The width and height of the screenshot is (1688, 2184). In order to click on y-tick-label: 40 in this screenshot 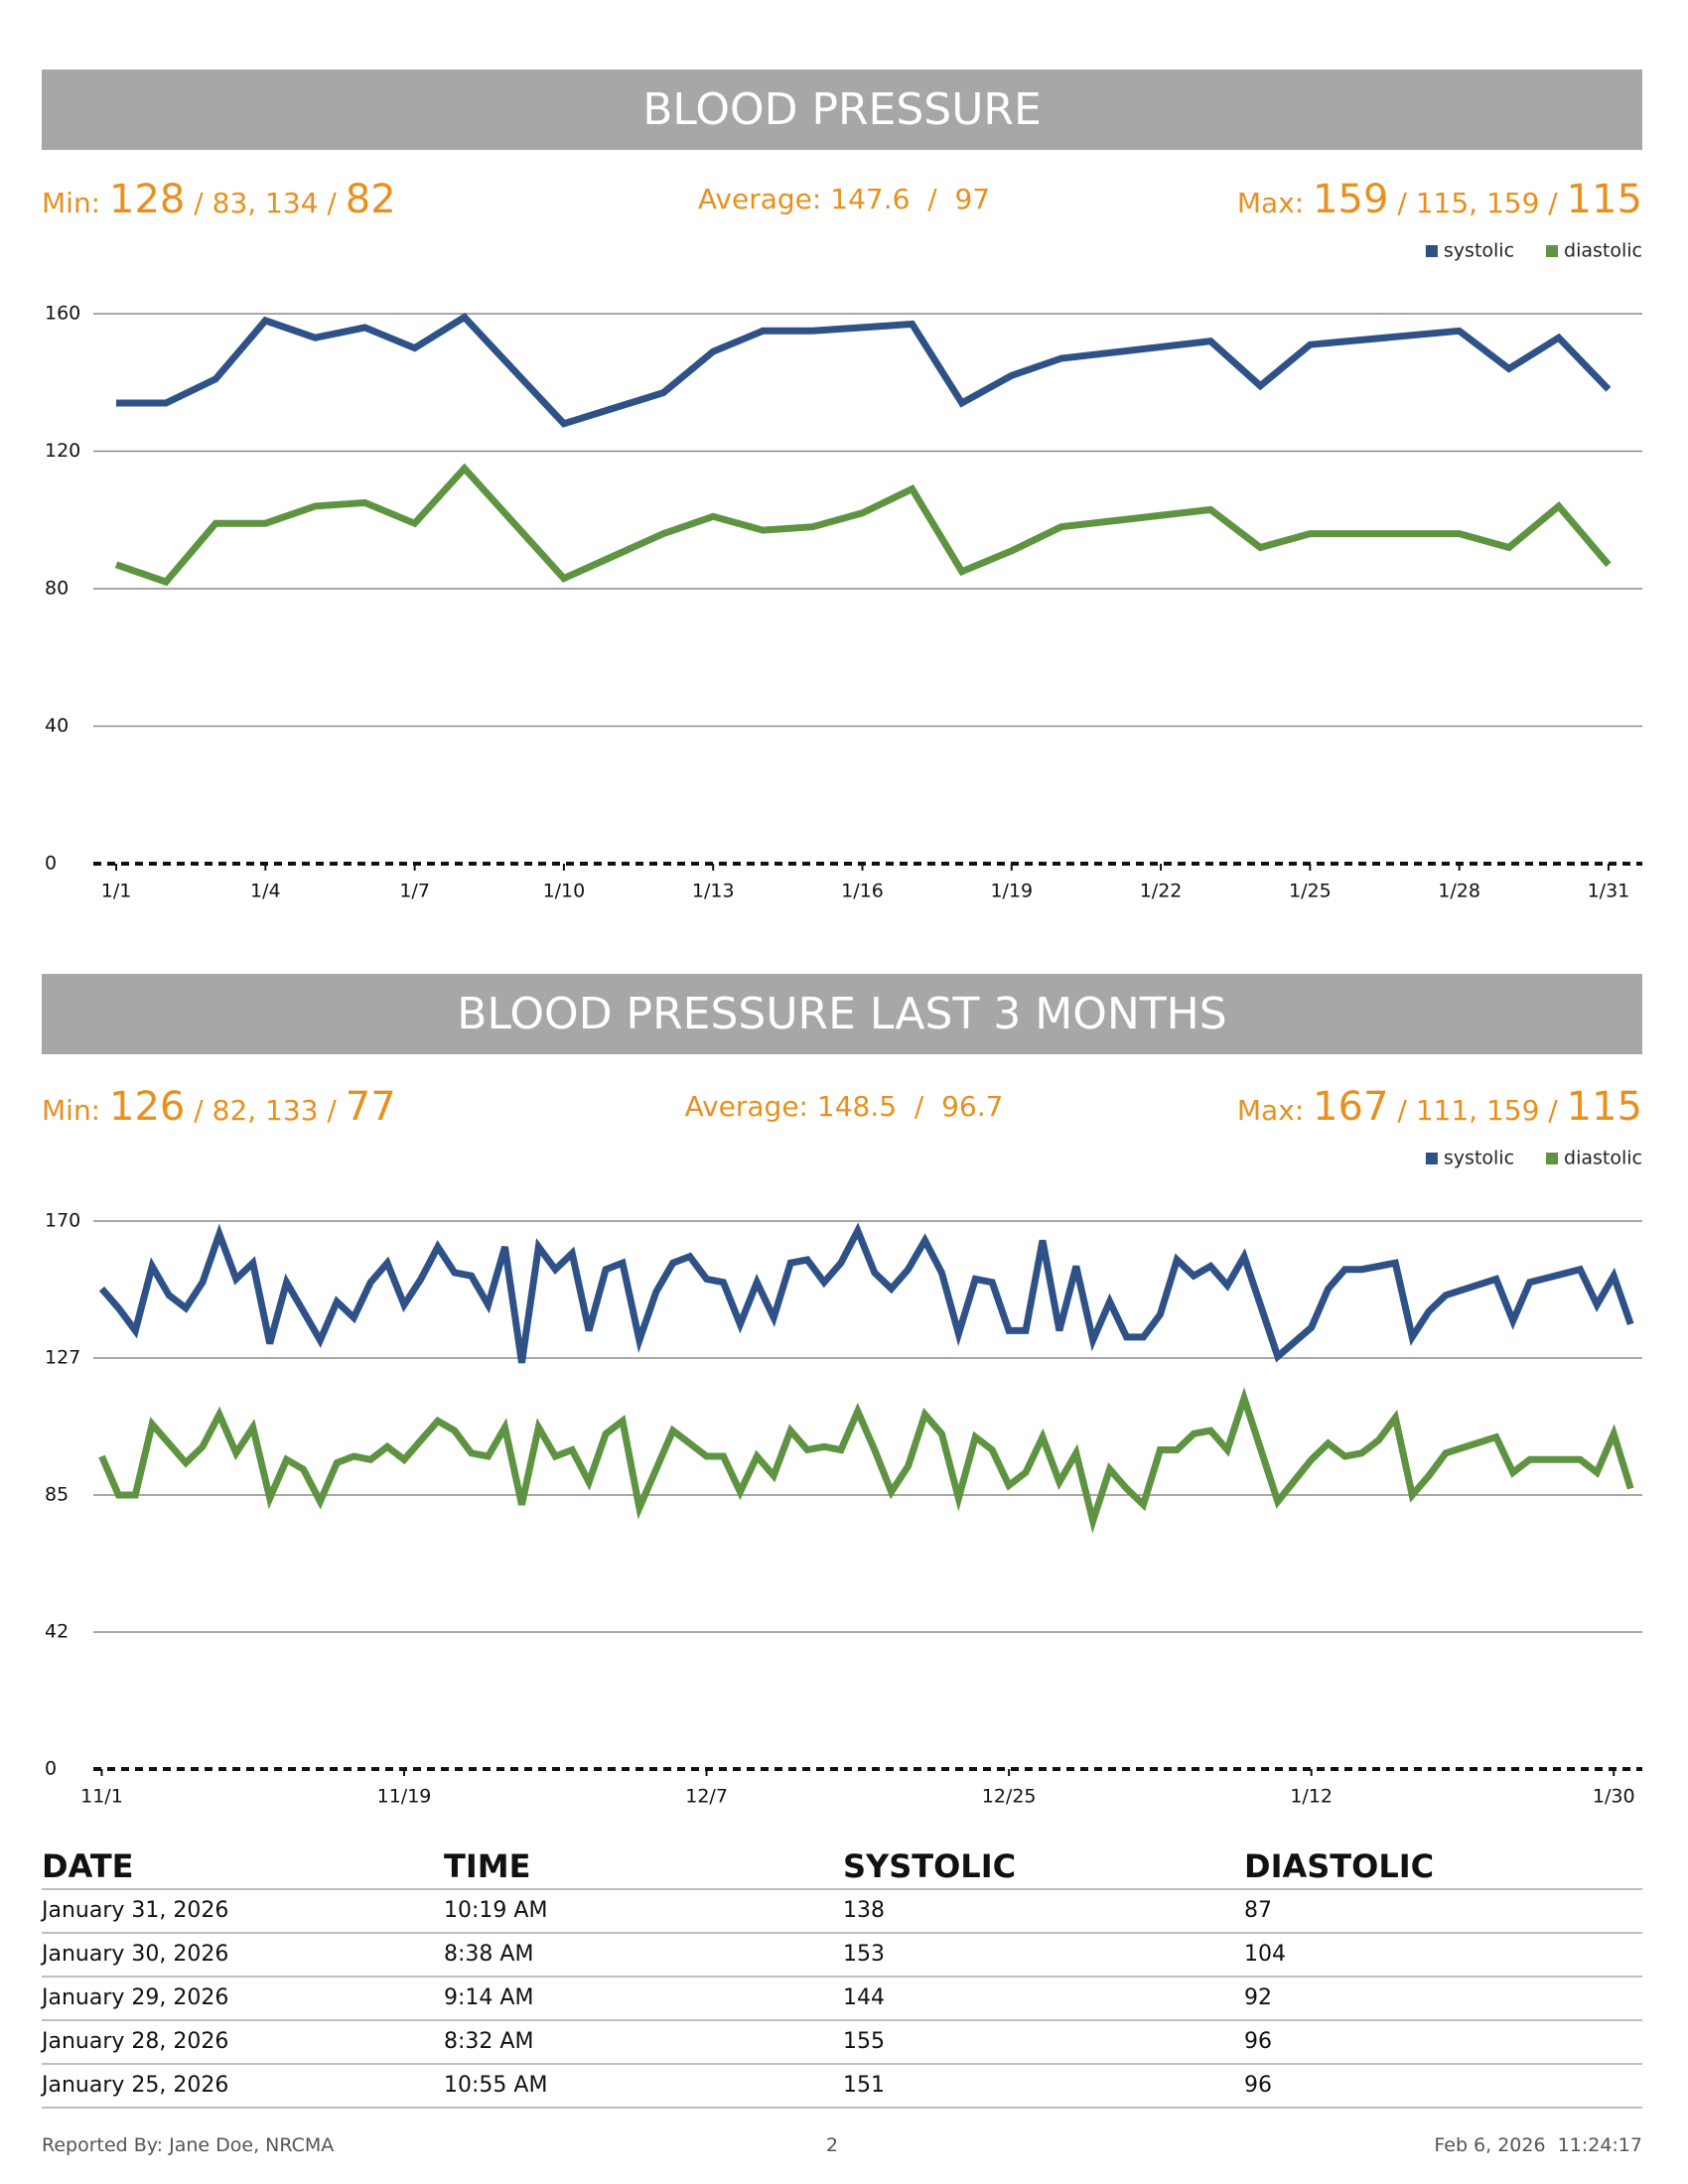, I will do `click(57, 726)`.